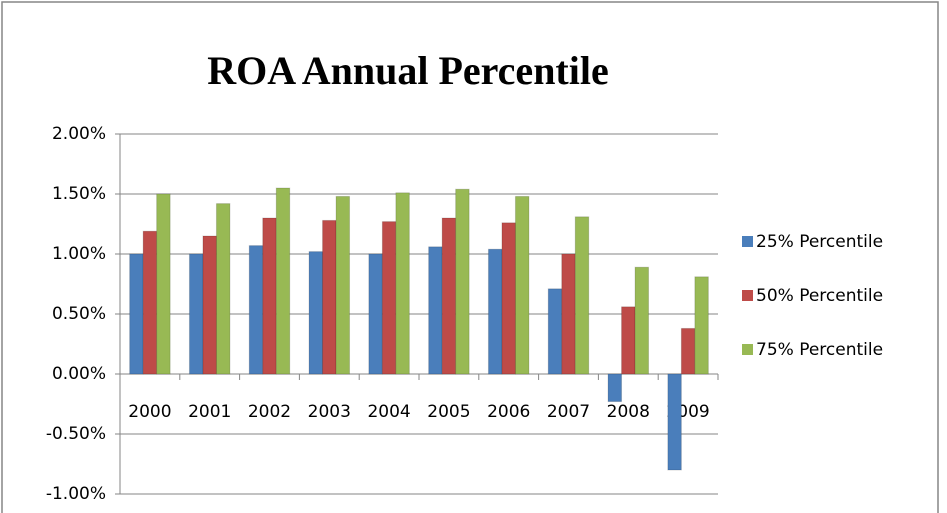 Image resolution: width=947 pixels, height=513 pixels. Describe the element at coordinates (79, 314) in the screenshot. I see `y-tick-label: 0.50%` at that location.